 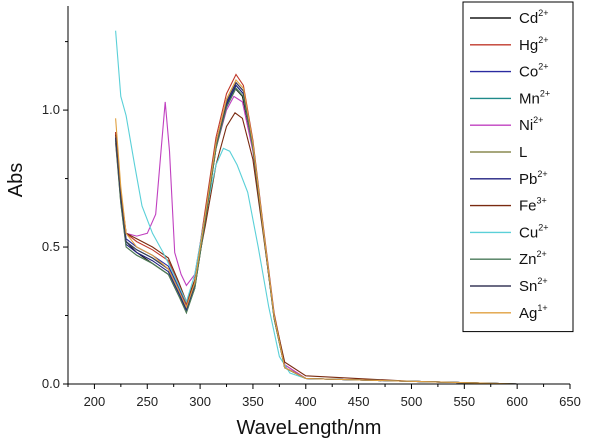 I want to click on legend-charge: 3+, so click(x=542, y=201).